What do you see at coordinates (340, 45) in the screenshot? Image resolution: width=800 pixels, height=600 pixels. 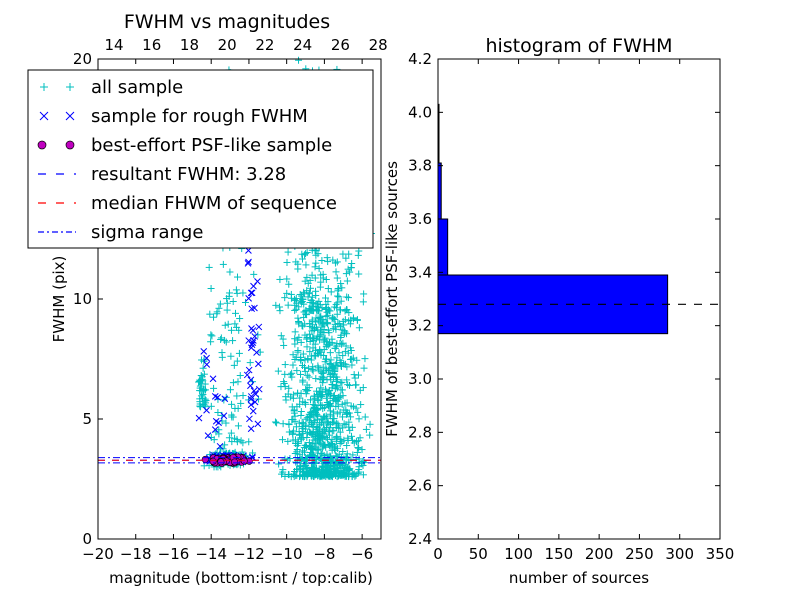 I see `top-tick-label: 26` at bounding box center [340, 45].